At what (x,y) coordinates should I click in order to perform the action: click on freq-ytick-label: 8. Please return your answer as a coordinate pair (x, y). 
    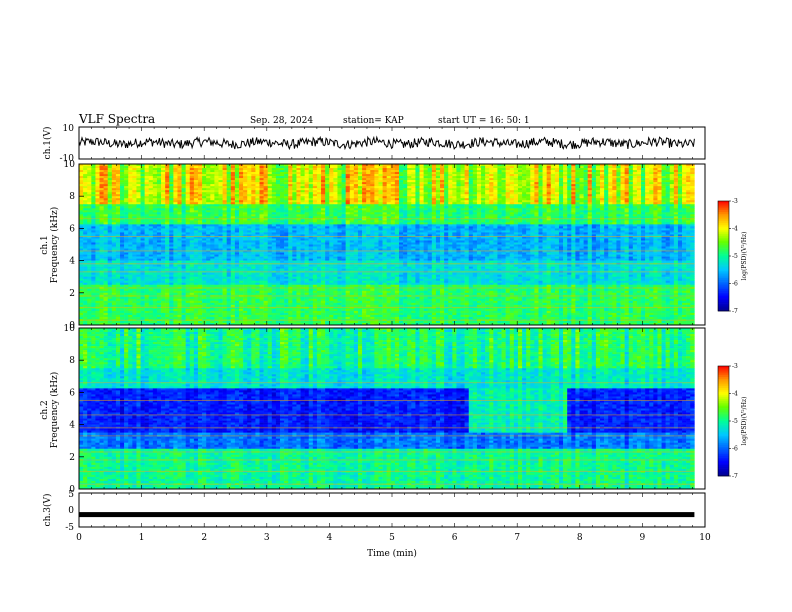
    Looking at the image, I should click on (72, 197).